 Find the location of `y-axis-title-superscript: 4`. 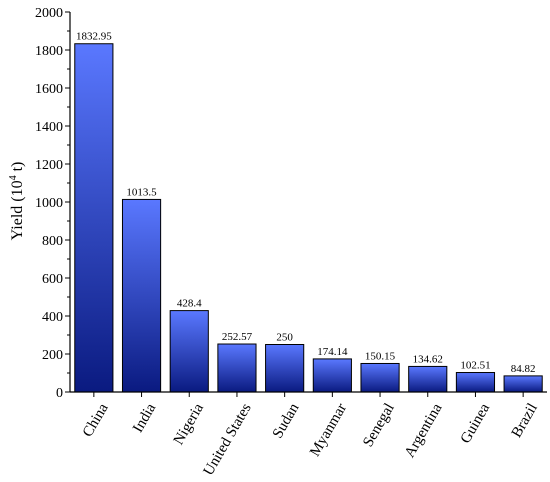

y-axis-title-superscript: 4 is located at coordinates (13, 177).